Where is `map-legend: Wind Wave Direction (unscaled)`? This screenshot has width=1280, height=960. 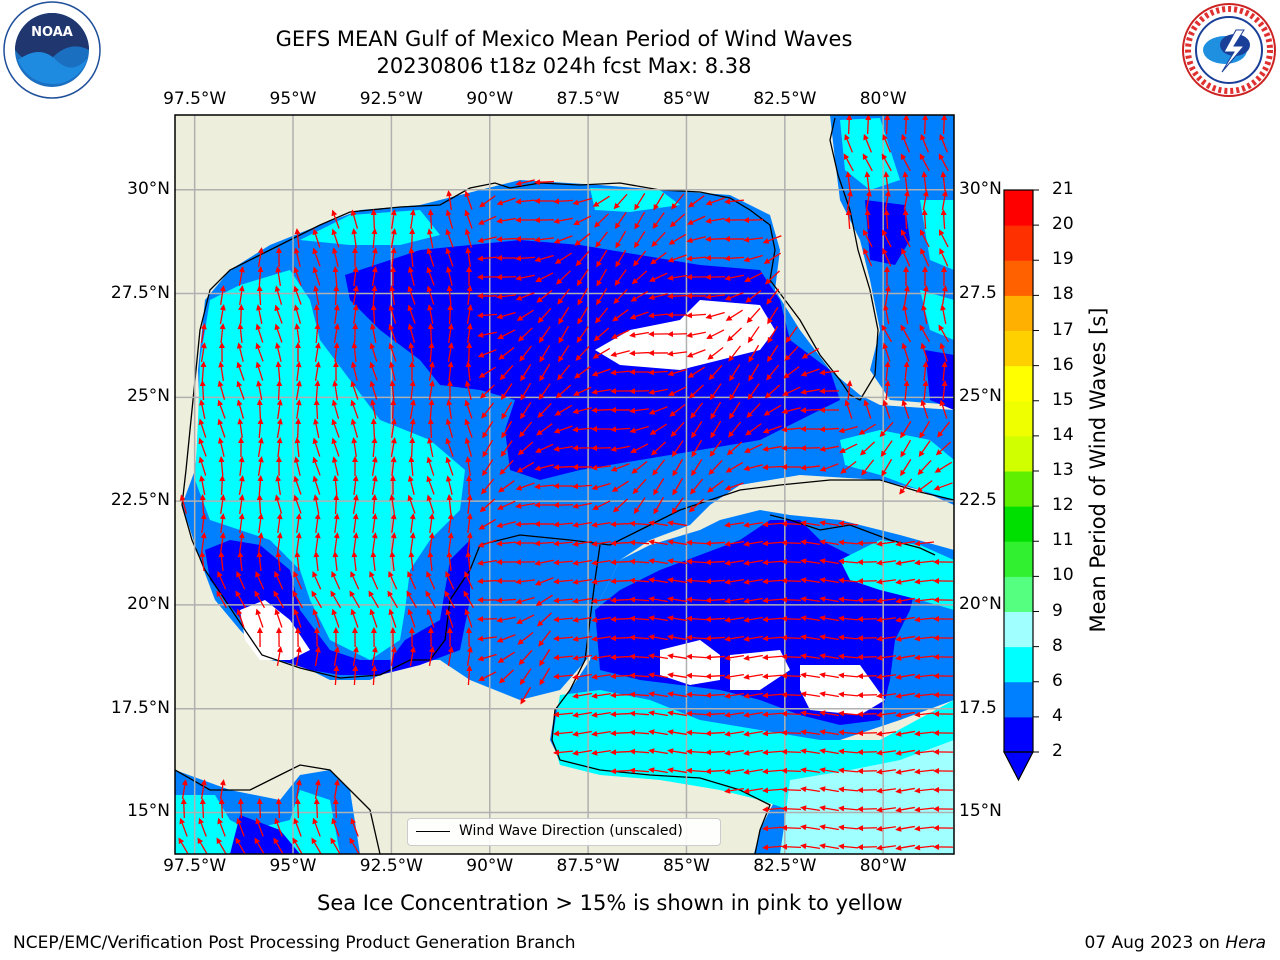 map-legend: Wind Wave Direction (unscaled) is located at coordinates (564, 832).